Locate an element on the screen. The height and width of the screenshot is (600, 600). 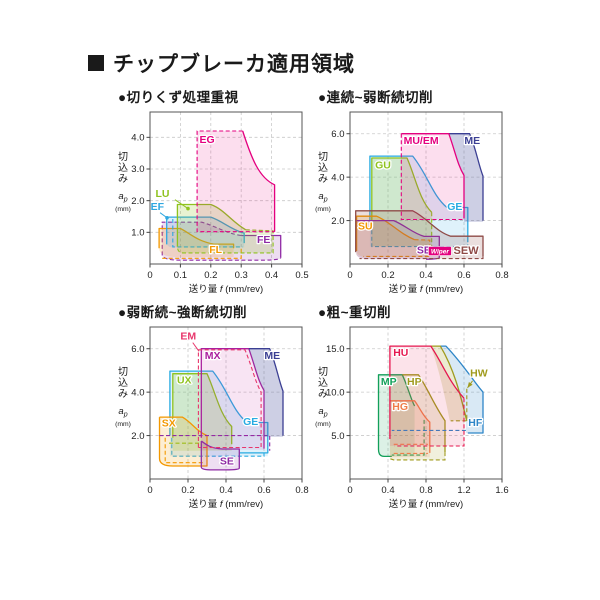
y-tick-label: 5.0 is located at coordinates (337, 436).